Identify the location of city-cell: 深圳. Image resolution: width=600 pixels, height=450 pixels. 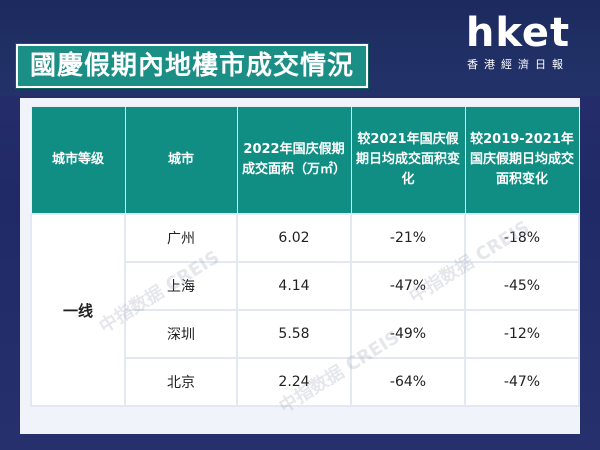
(181, 334).